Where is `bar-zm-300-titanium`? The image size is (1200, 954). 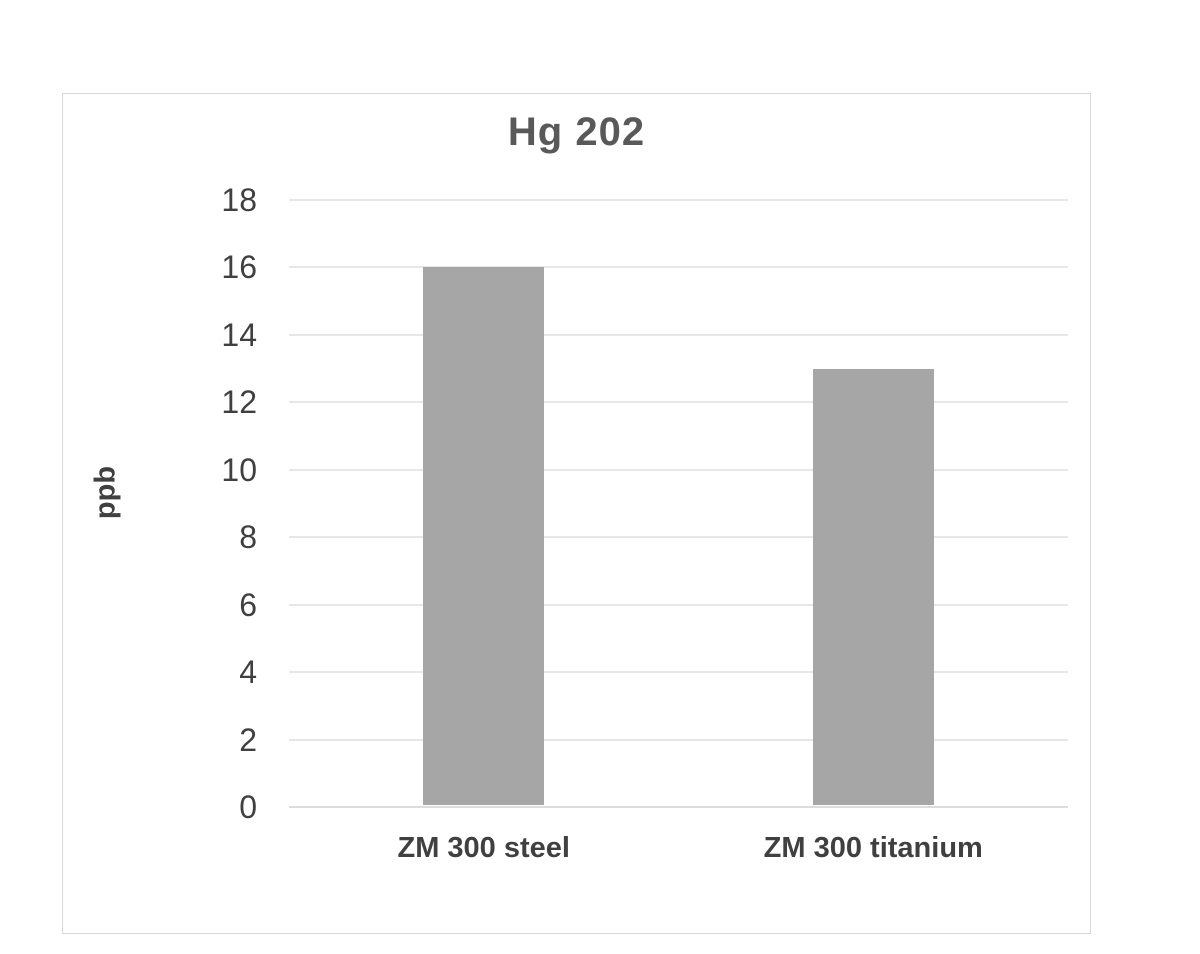
bar-zm-300-titanium is located at coordinates (873, 586).